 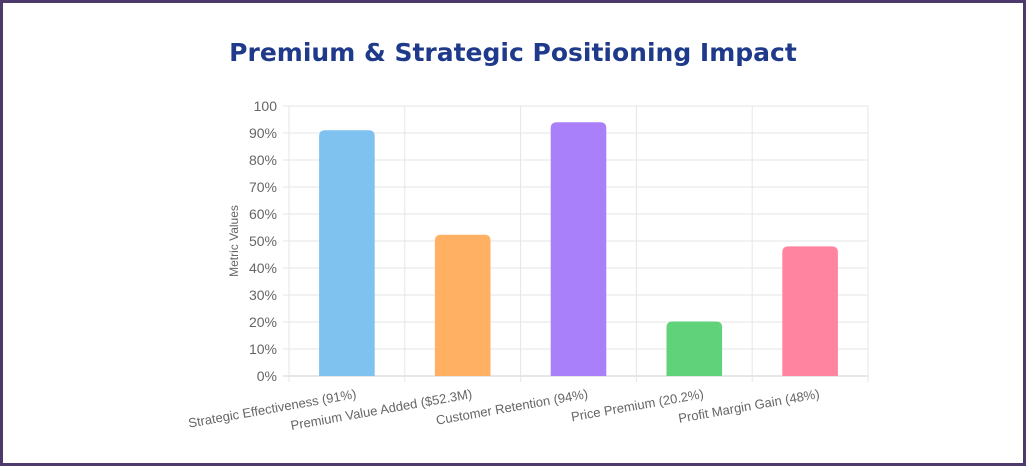 I want to click on y-tick-label: 0%, so click(x=267, y=376).